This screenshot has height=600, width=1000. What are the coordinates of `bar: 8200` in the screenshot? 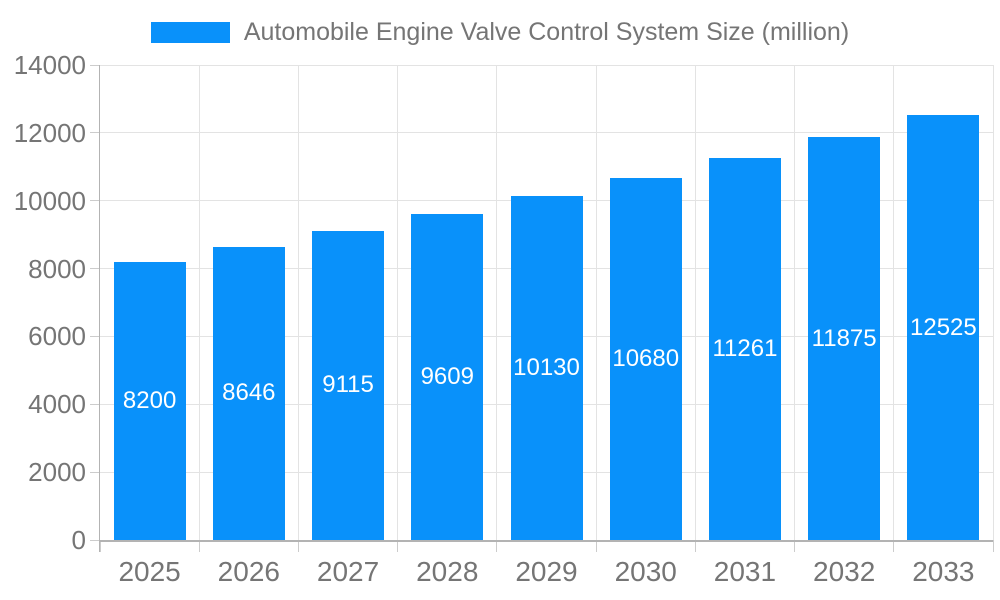 It's located at (149, 400).